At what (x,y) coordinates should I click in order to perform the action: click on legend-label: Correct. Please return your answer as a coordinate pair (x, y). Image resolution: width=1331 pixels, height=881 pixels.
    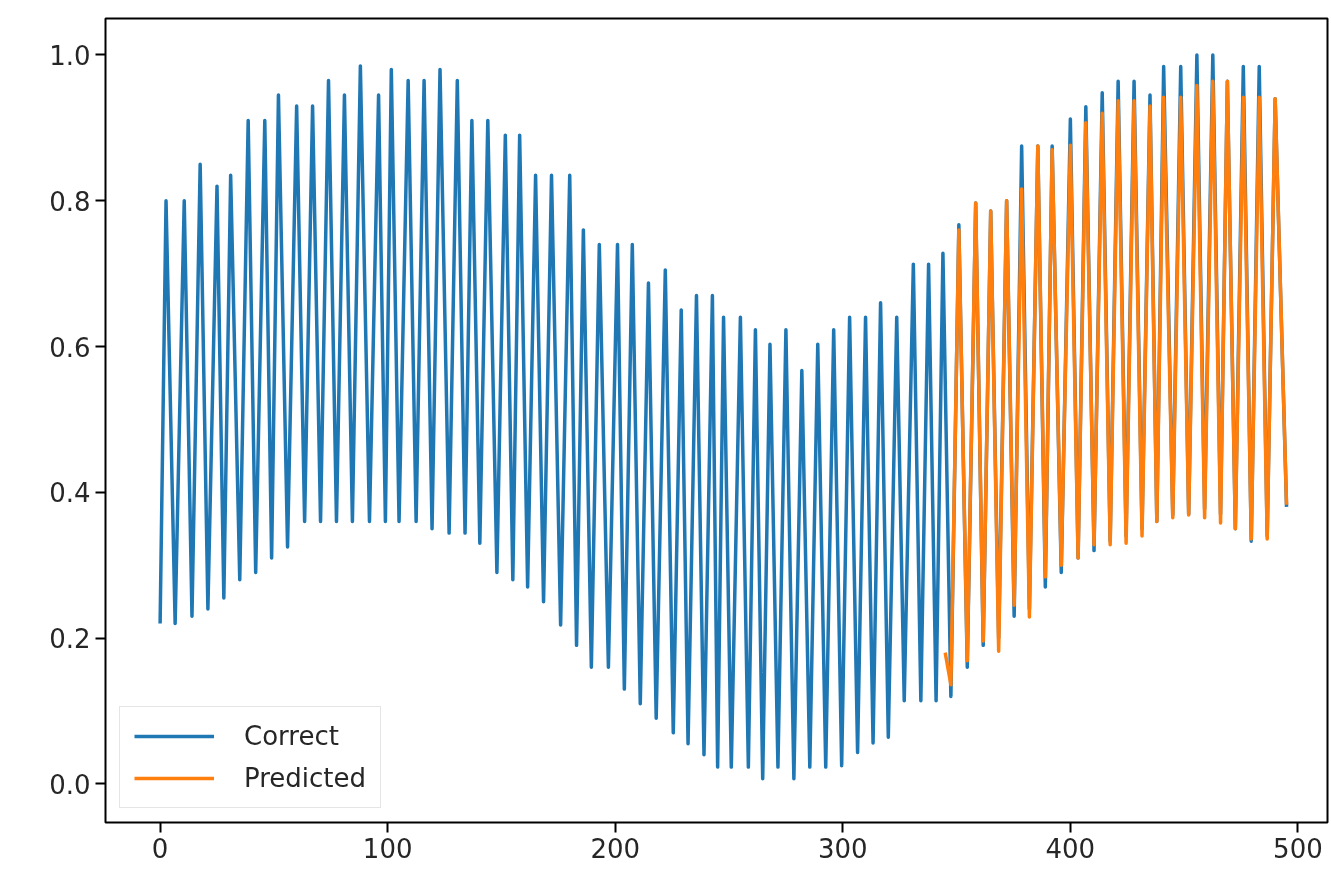
    Looking at the image, I should click on (291, 736).